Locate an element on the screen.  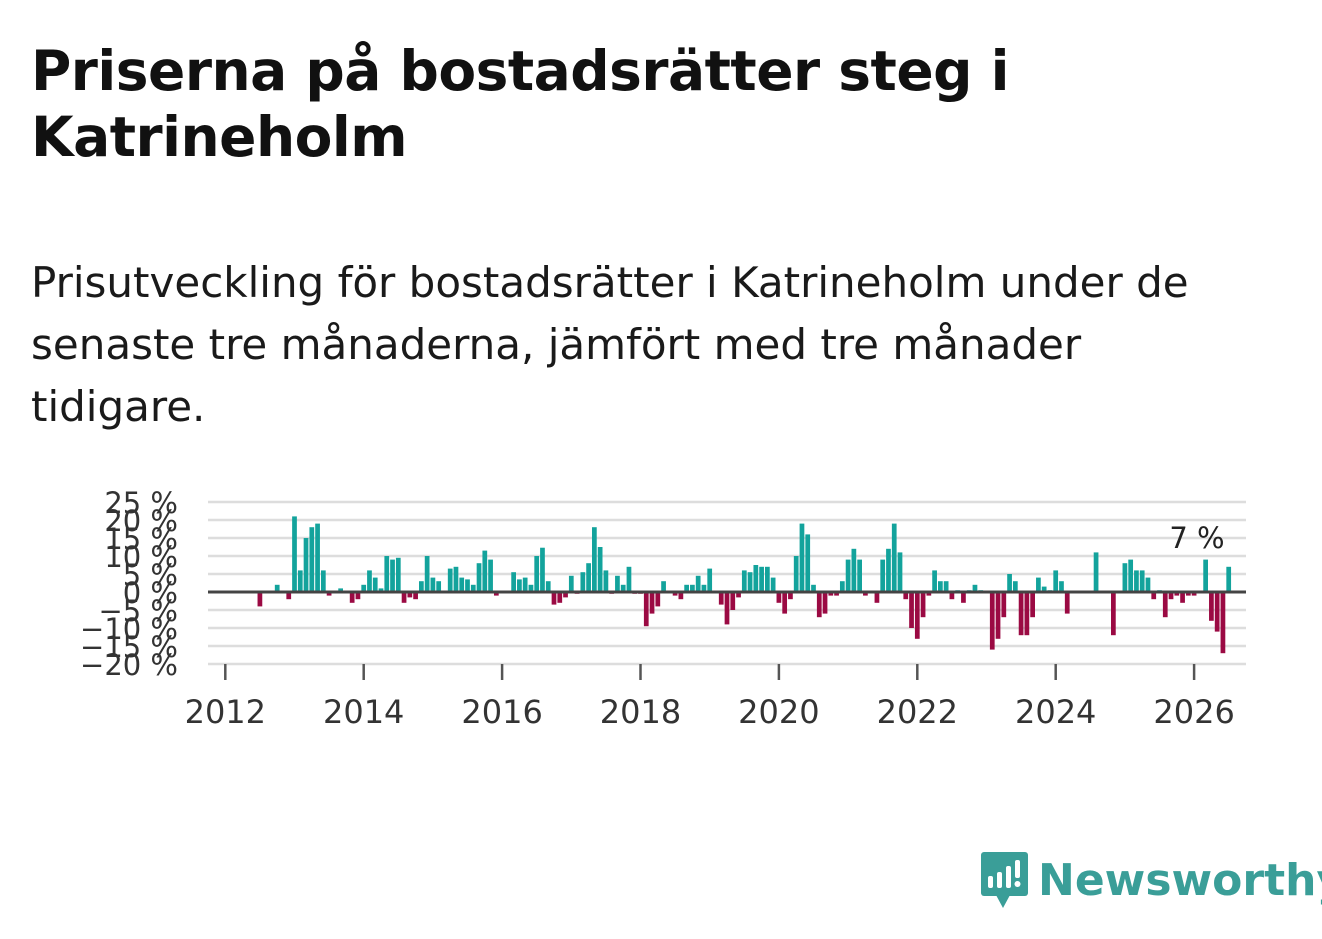
newsworthy-brand: Newsworthy is located at coordinates (1151, 880).